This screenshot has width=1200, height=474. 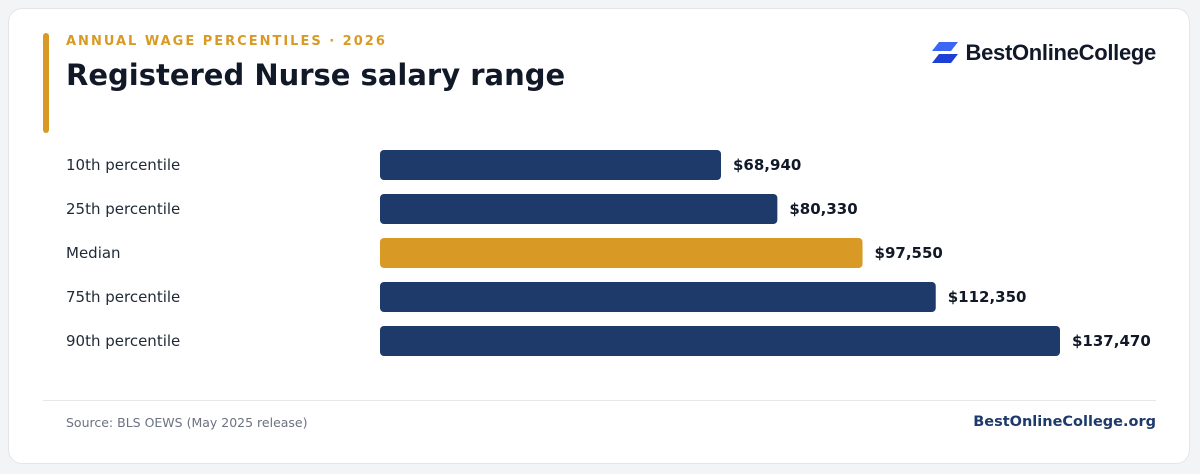 I want to click on chart-title: Registered Nurse salary range, so click(x=316, y=75).